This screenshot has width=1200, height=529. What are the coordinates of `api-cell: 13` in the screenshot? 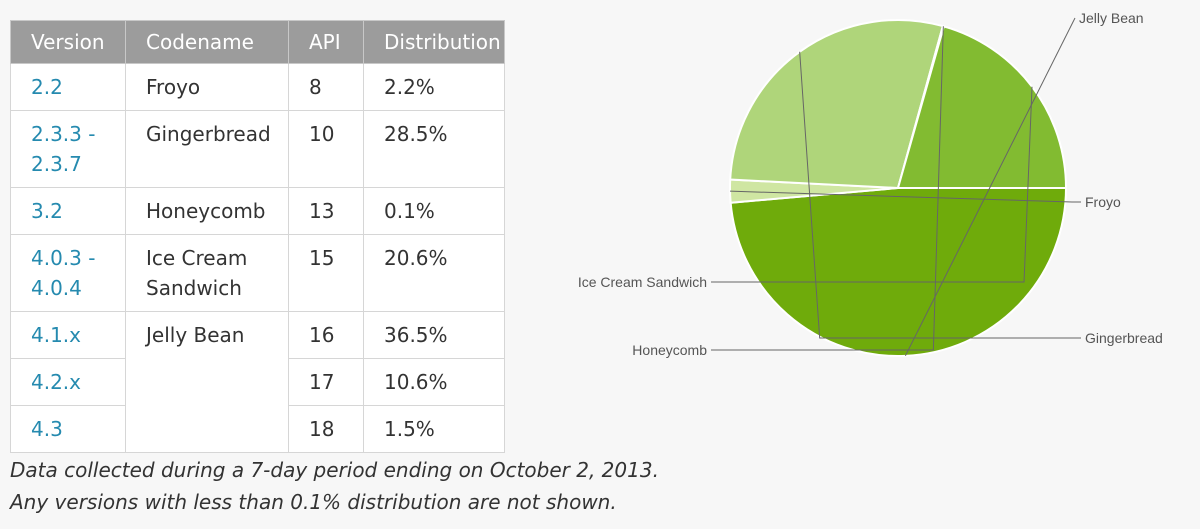 It's located at (326, 211).